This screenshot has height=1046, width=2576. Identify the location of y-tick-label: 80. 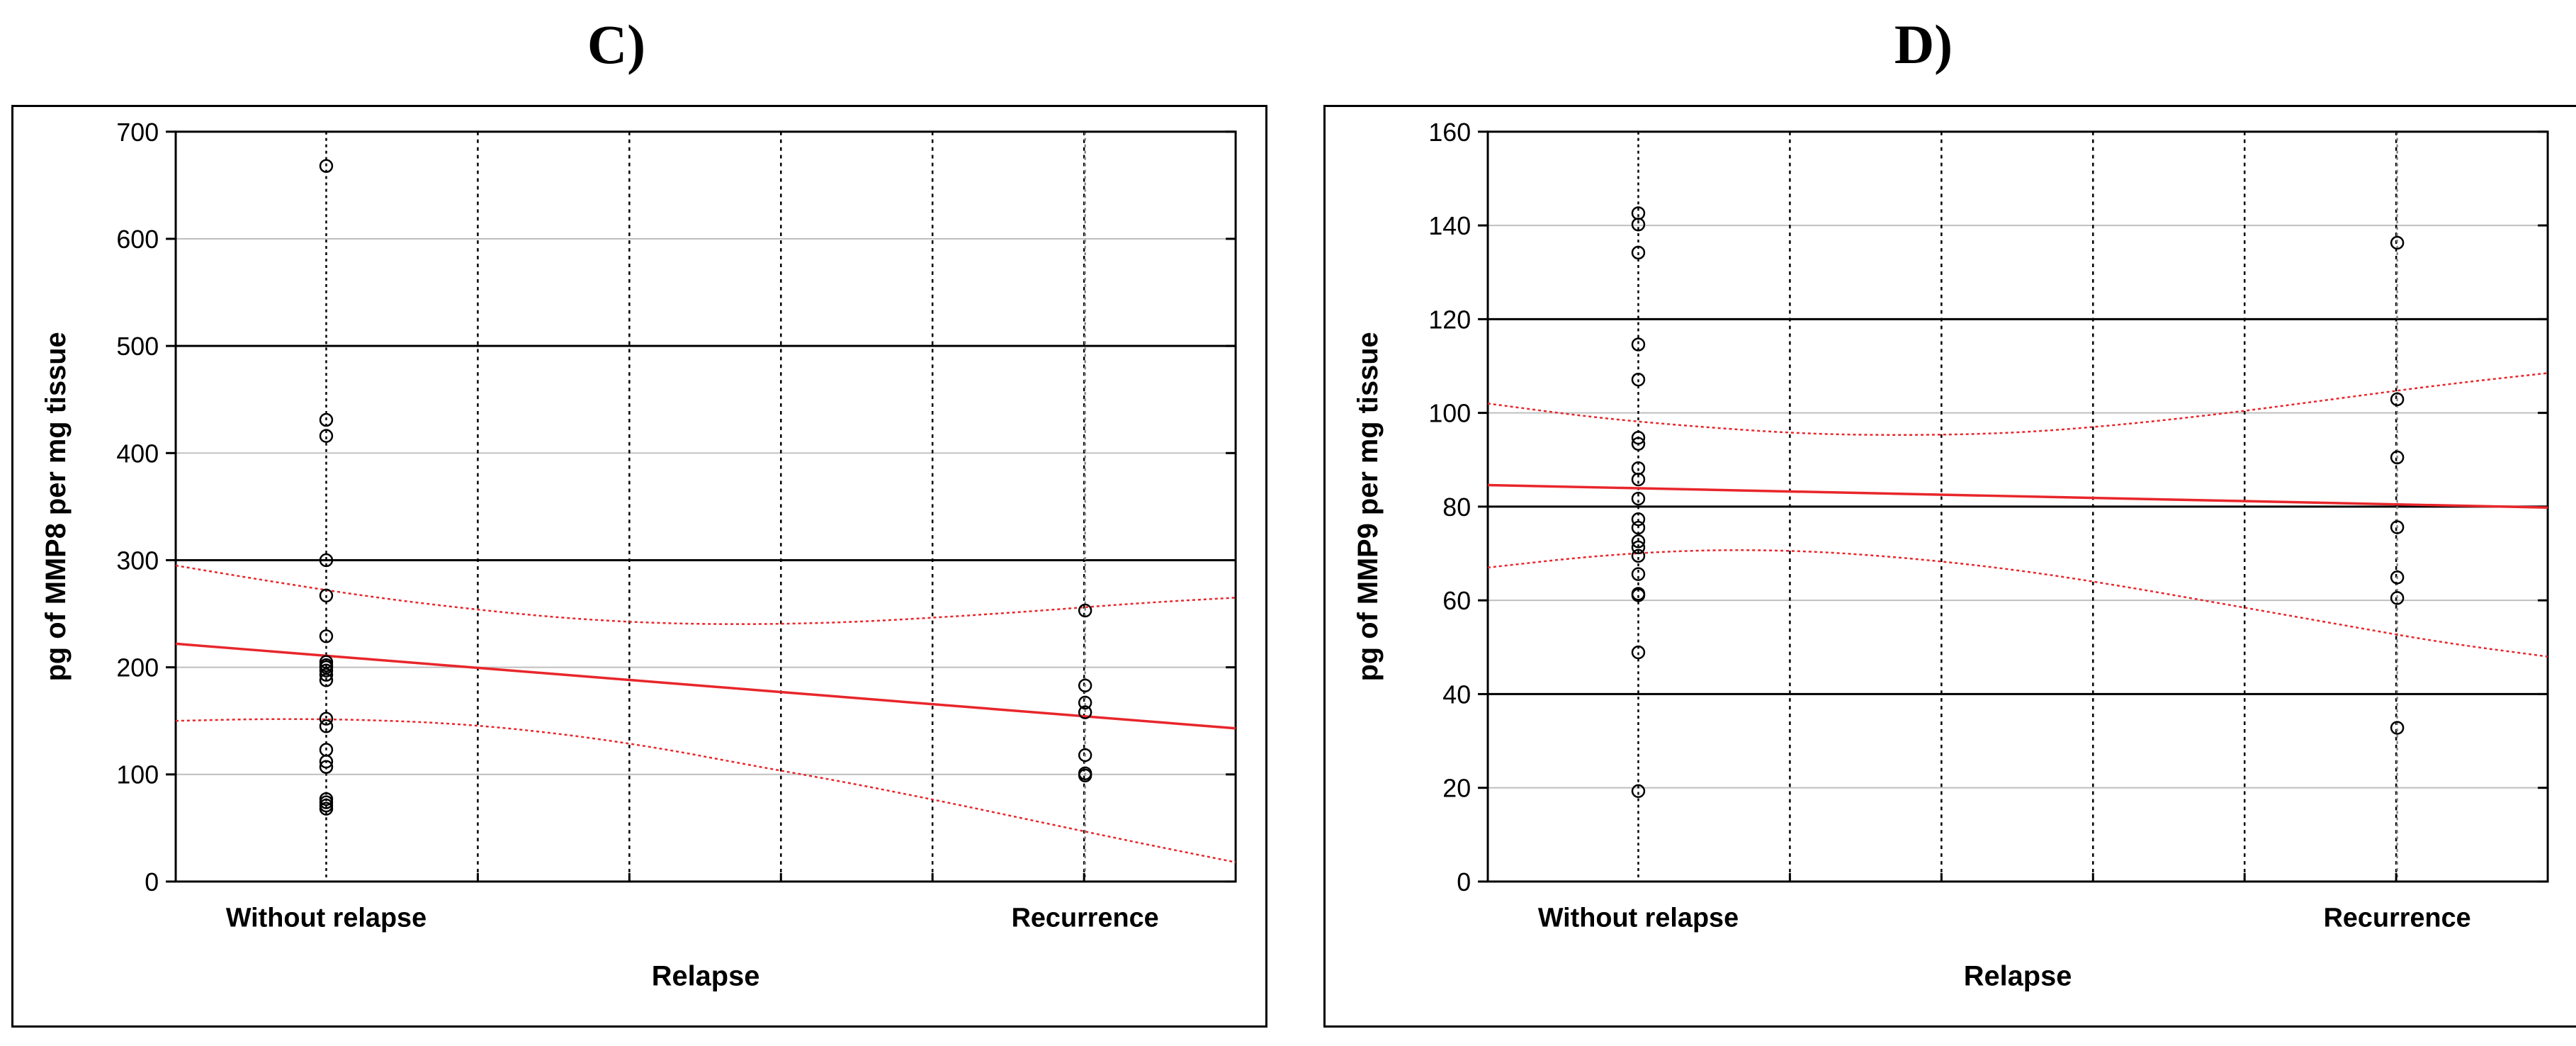
(1456, 507).